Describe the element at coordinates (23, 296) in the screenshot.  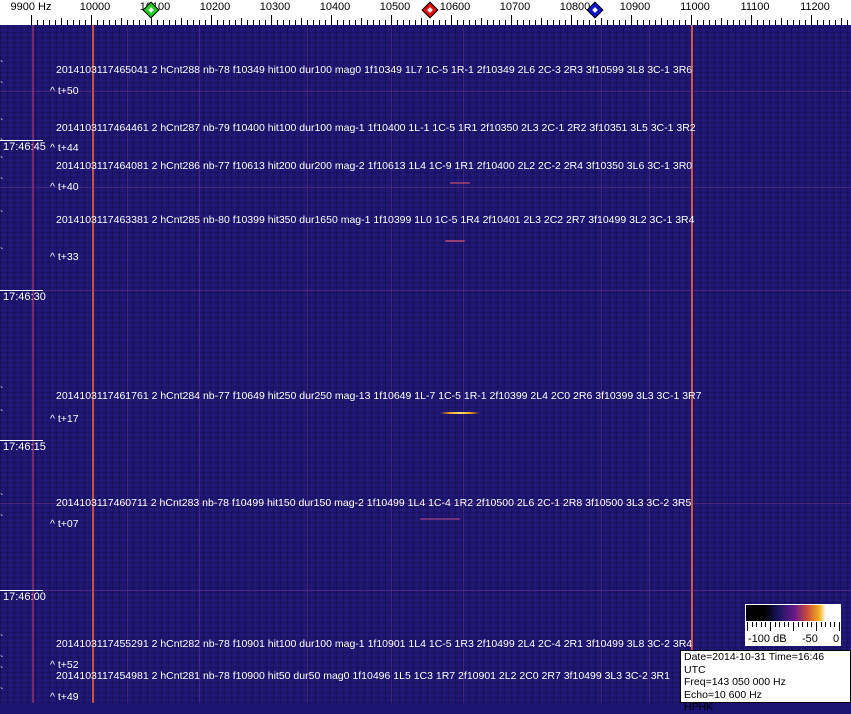
I see `time-mark: 17:46:30` at that location.